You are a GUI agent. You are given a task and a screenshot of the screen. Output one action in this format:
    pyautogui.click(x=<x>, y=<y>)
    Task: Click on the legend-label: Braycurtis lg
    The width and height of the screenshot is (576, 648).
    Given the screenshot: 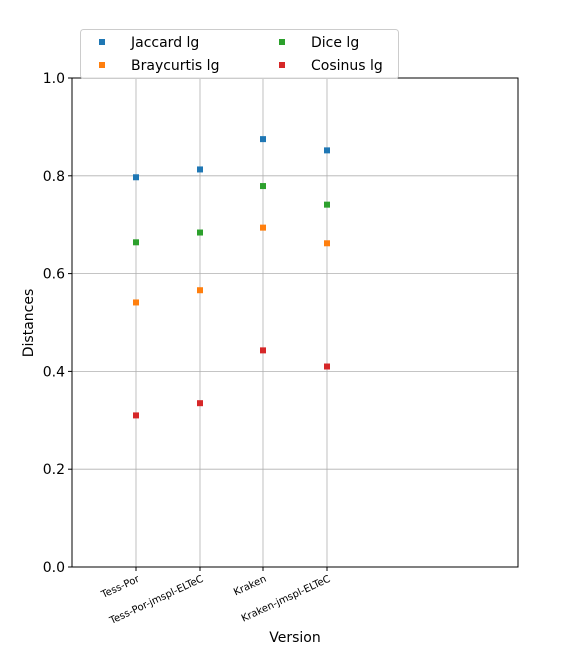 What is the action you would take?
    pyautogui.click(x=175, y=66)
    